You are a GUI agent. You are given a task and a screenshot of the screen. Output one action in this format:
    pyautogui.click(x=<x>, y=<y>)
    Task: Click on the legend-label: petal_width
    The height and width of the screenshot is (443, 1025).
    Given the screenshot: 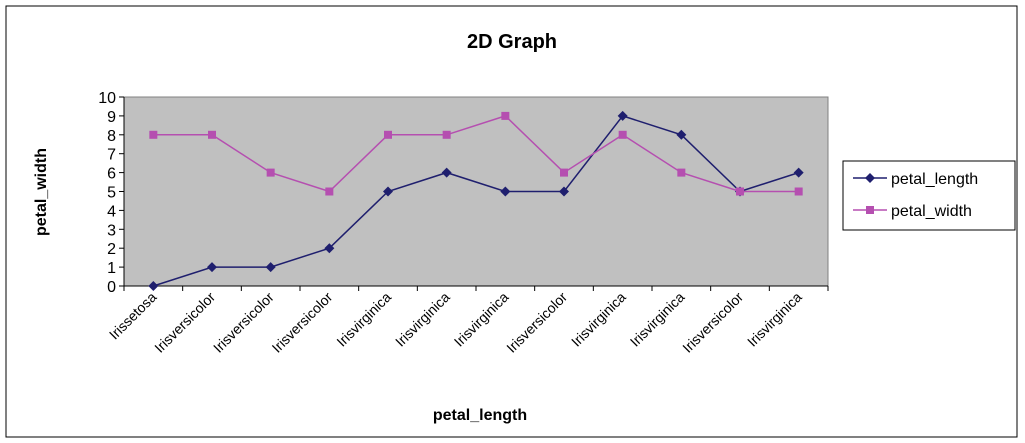 What is the action you would take?
    pyautogui.click(x=931, y=211)
    